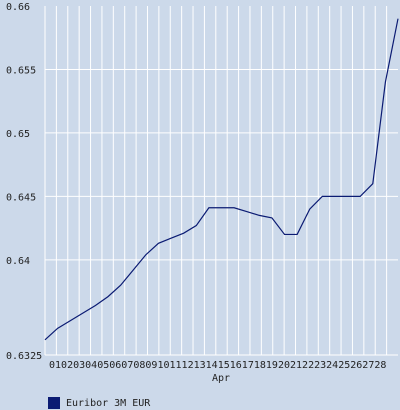 The height and width of the screenshot is (410, 400). What do you see at coordinates (248, 365) in the screenshot?
I see `x-tick-label: 17` at bounding box center [248, 365].